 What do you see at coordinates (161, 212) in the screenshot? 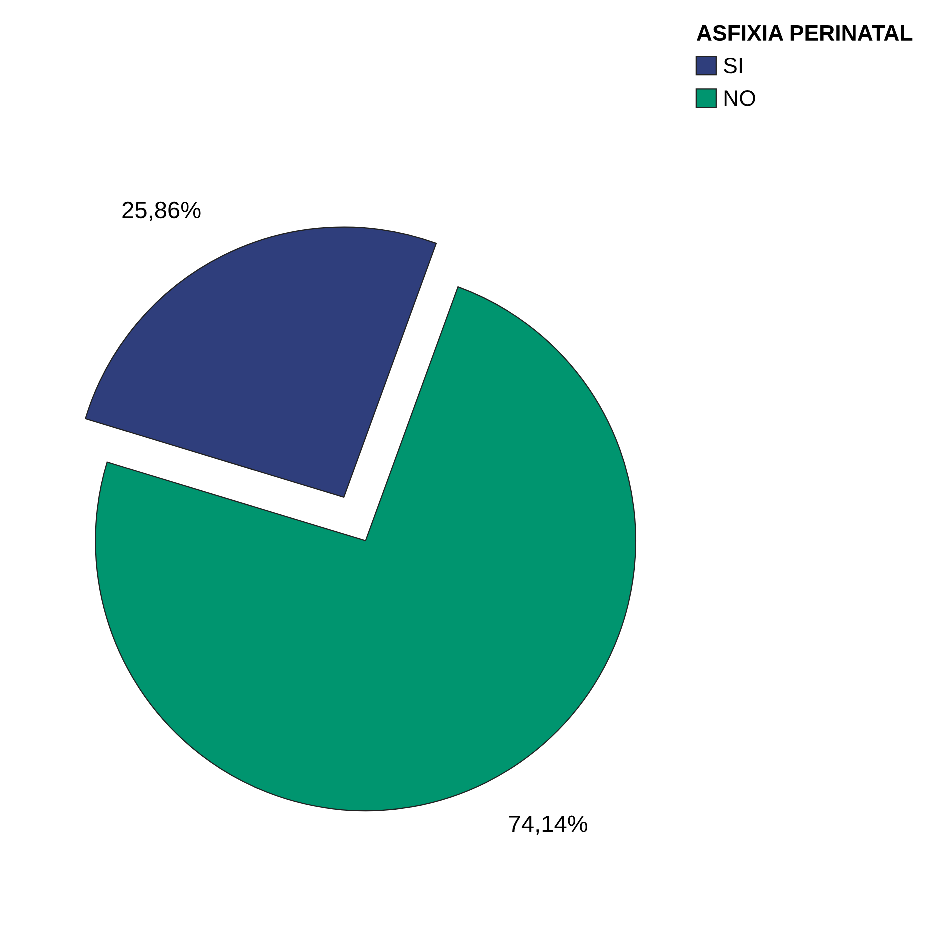
I see `data-label: 25,86%` at bounding box center [161, 212].